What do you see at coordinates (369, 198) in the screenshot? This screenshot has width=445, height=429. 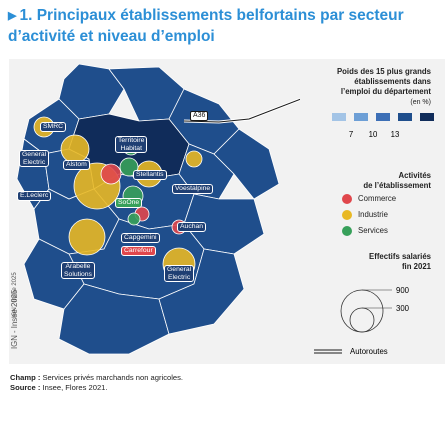 I see `activity-commerce: Commerce` at bounding box center [369, 198].